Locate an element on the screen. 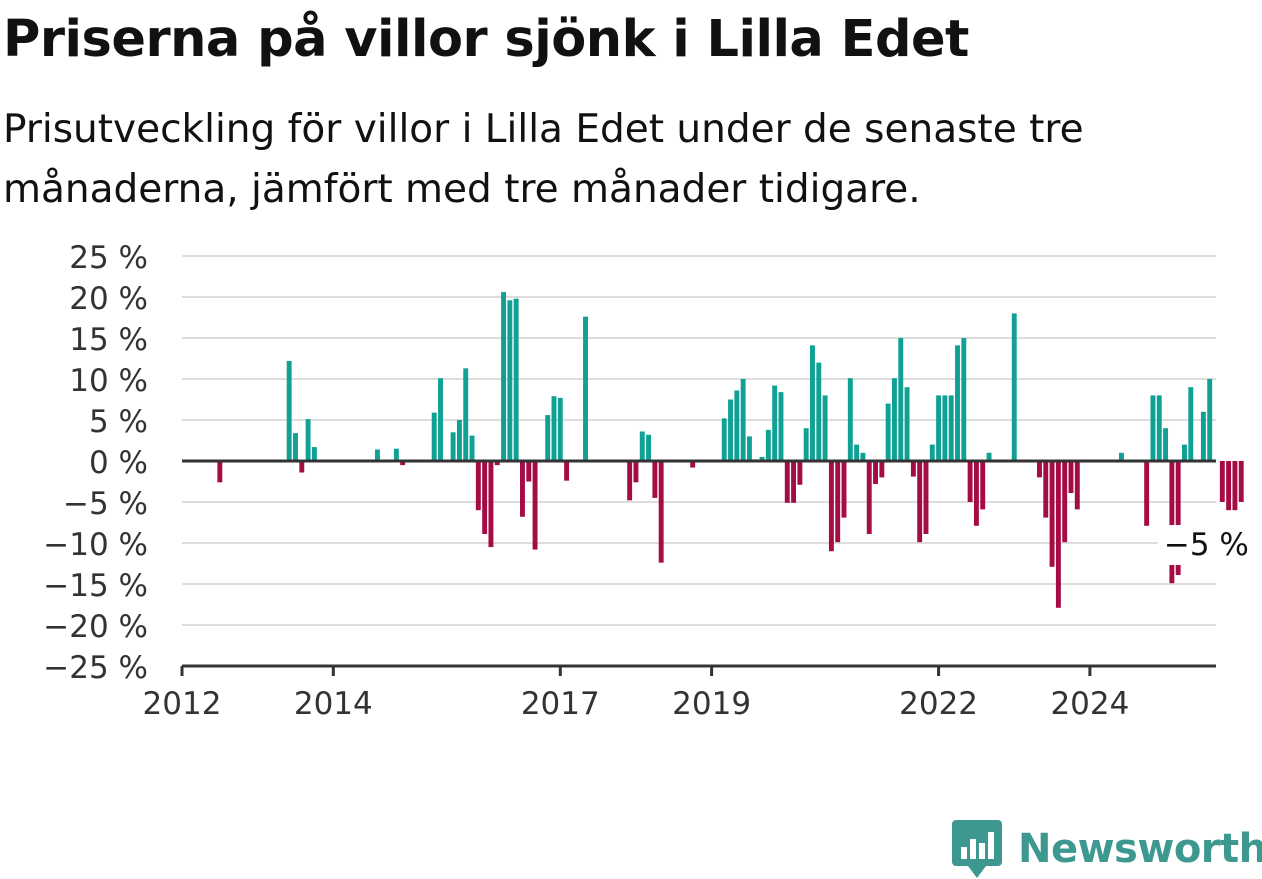 This screenshot has width=1262, height=879. x-axis: 2012 2014 2017 2019 2022 2024 is located at coordinates (679, 693).